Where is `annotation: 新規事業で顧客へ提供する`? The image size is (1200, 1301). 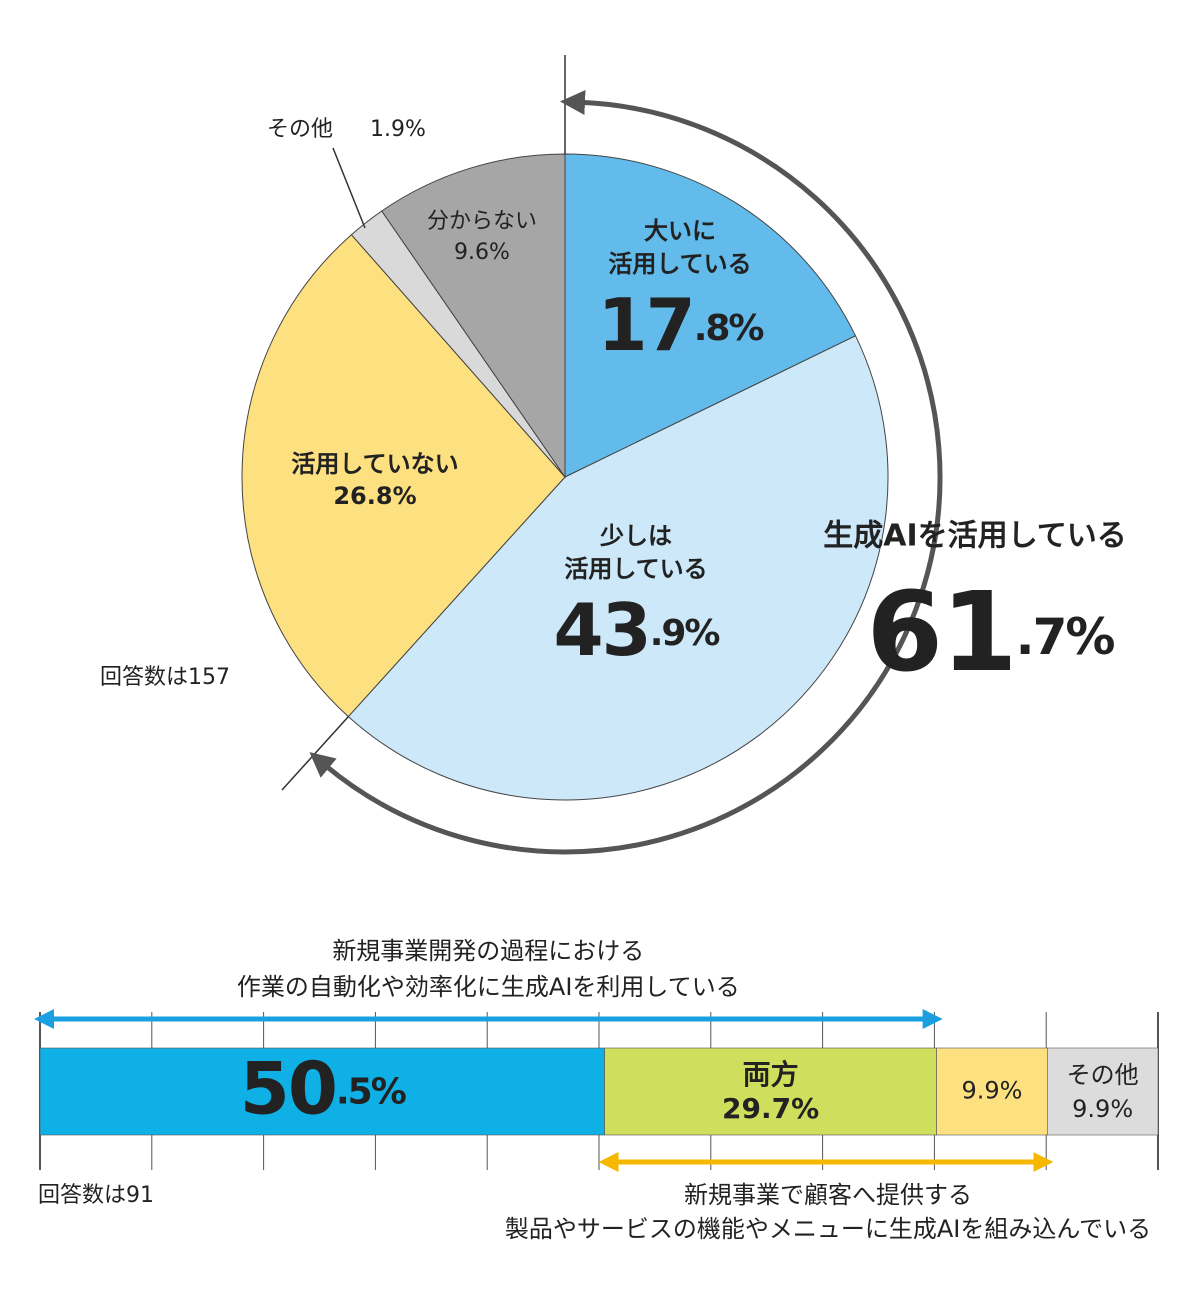 annotation: 新規事業で顧客へ提供する is located at coordinates (828, 1195).